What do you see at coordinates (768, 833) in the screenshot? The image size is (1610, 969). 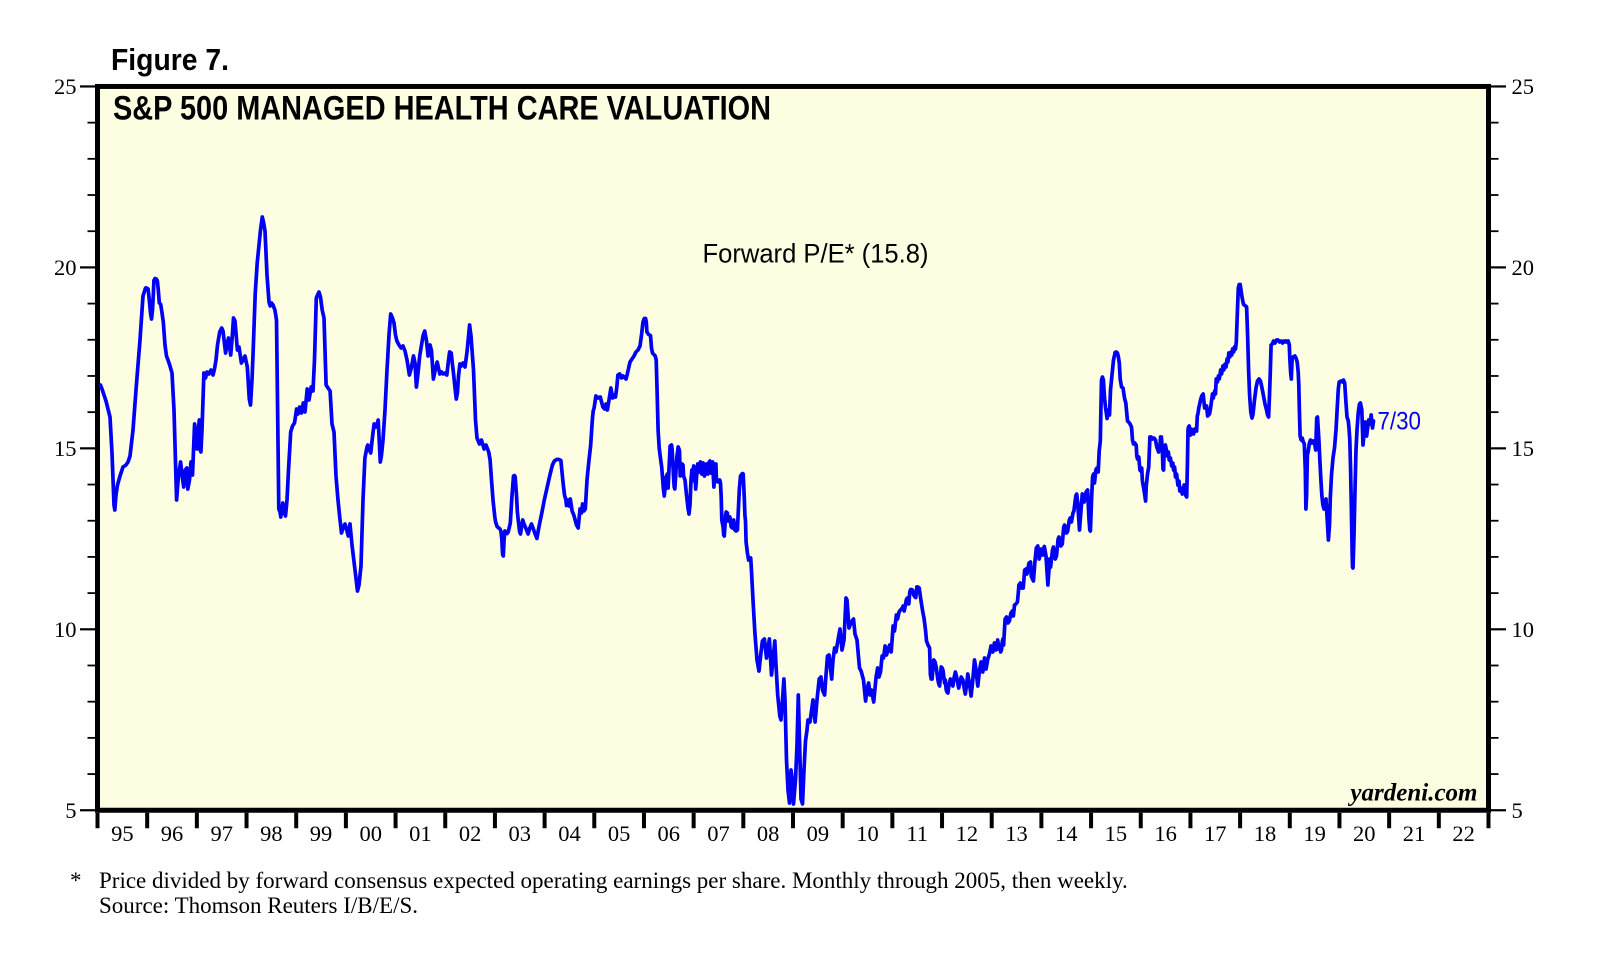 I see `svg-text: 08` at bounding box center [768, 833].